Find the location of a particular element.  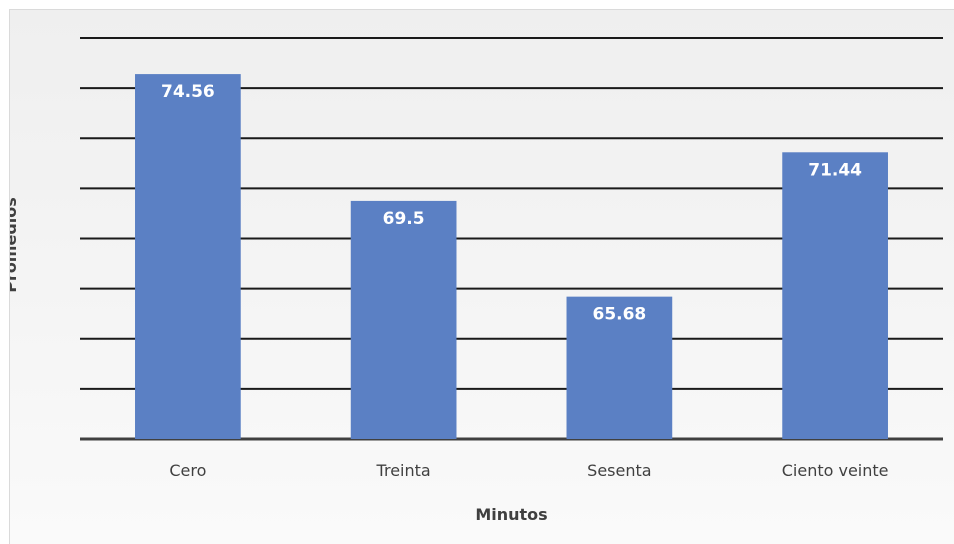

bar-ciento-veinte is located at coordinates (835, 295).